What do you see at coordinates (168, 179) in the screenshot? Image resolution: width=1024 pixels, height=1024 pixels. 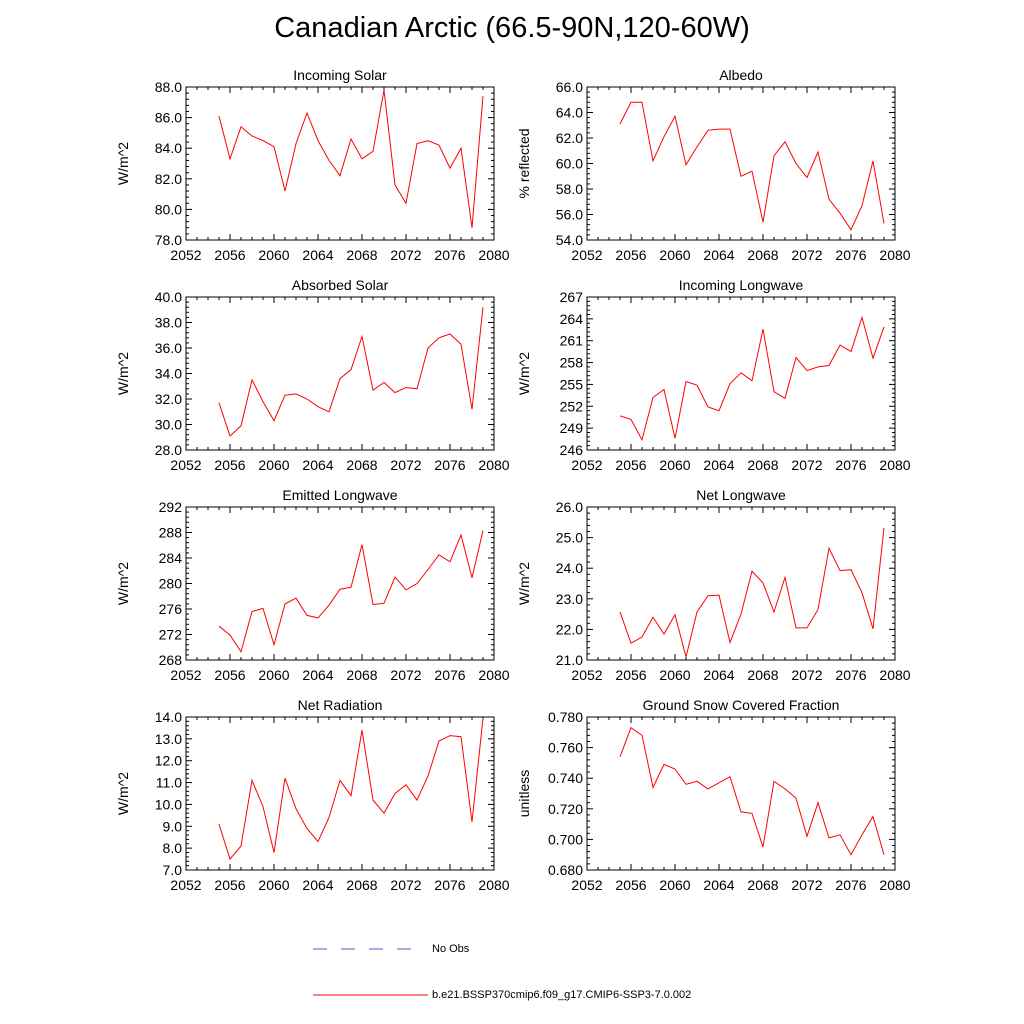 I see `panel-1-ytick-label: 82.0` at bounding box center [168, 179].